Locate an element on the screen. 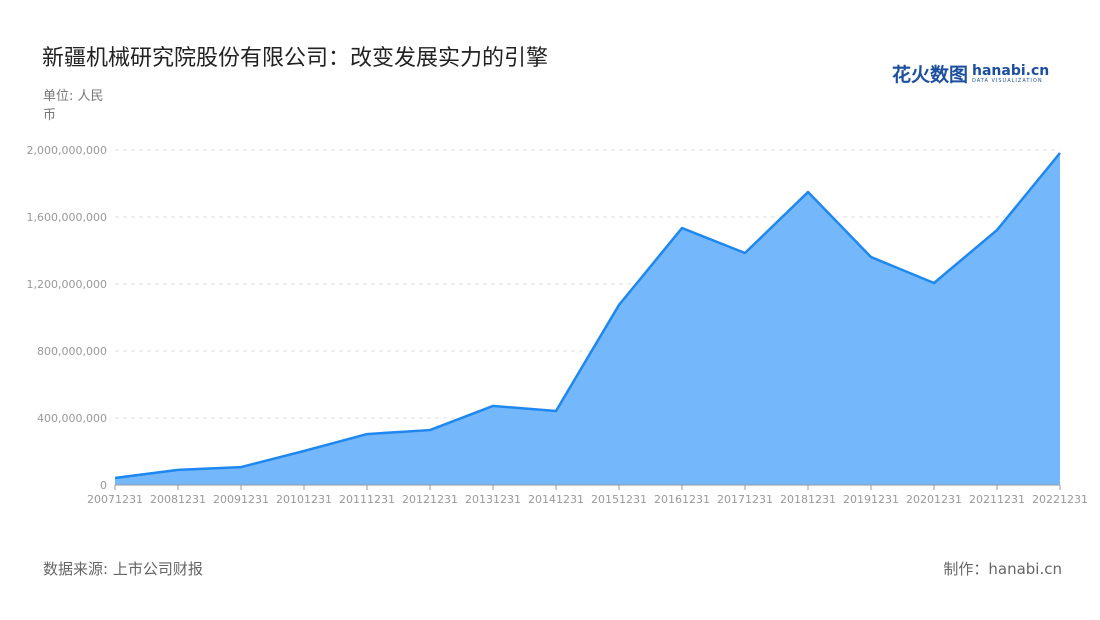 The height and width of the screenshot is (620, 1100). credit: 制作：hanabi.cn is located at coordinates (1002, 569).